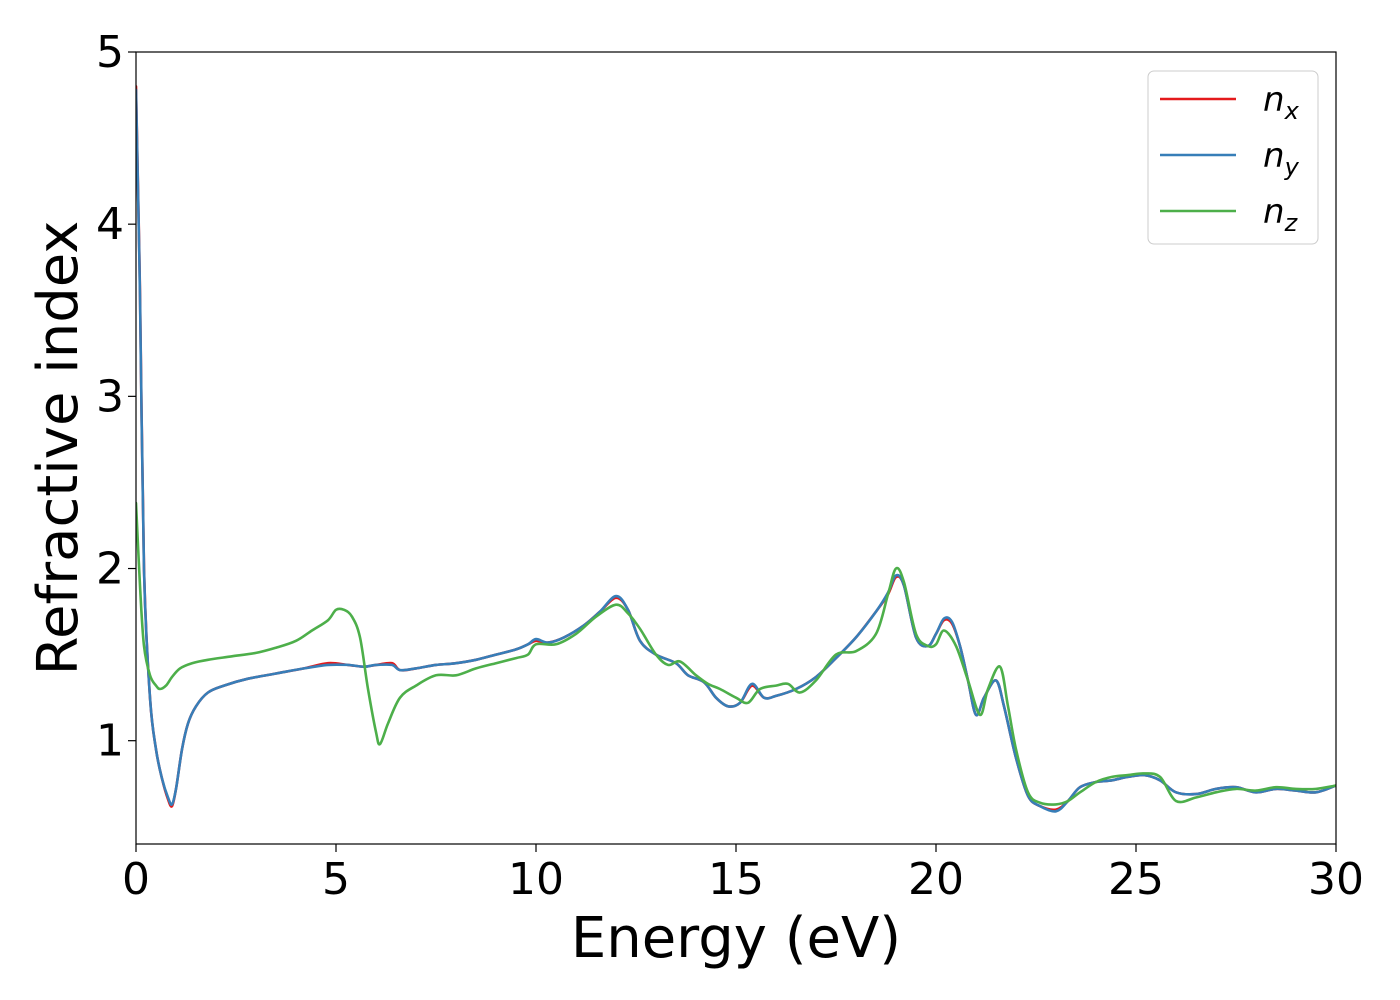  Describe the element at coordinates (110, 741) in the screenshot. I see `y-tick-label: 1` at that location.